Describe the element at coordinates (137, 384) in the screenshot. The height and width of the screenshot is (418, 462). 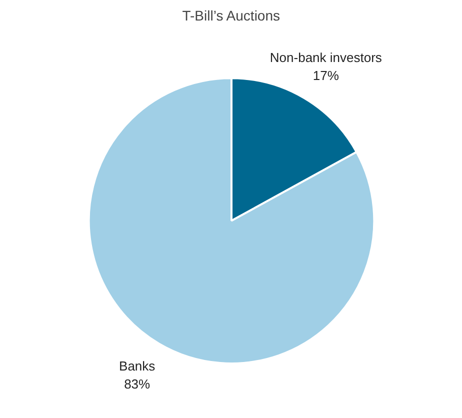
I see `data-label: 83%` at that location.